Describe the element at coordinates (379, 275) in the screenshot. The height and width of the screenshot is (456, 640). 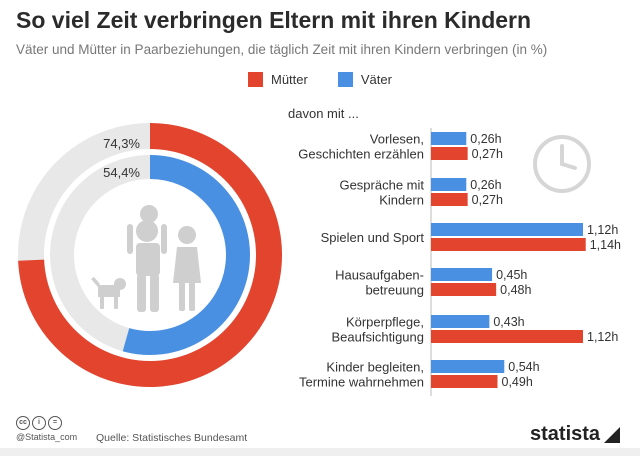
I see `category-label: Hausaufgaben-` at that location.